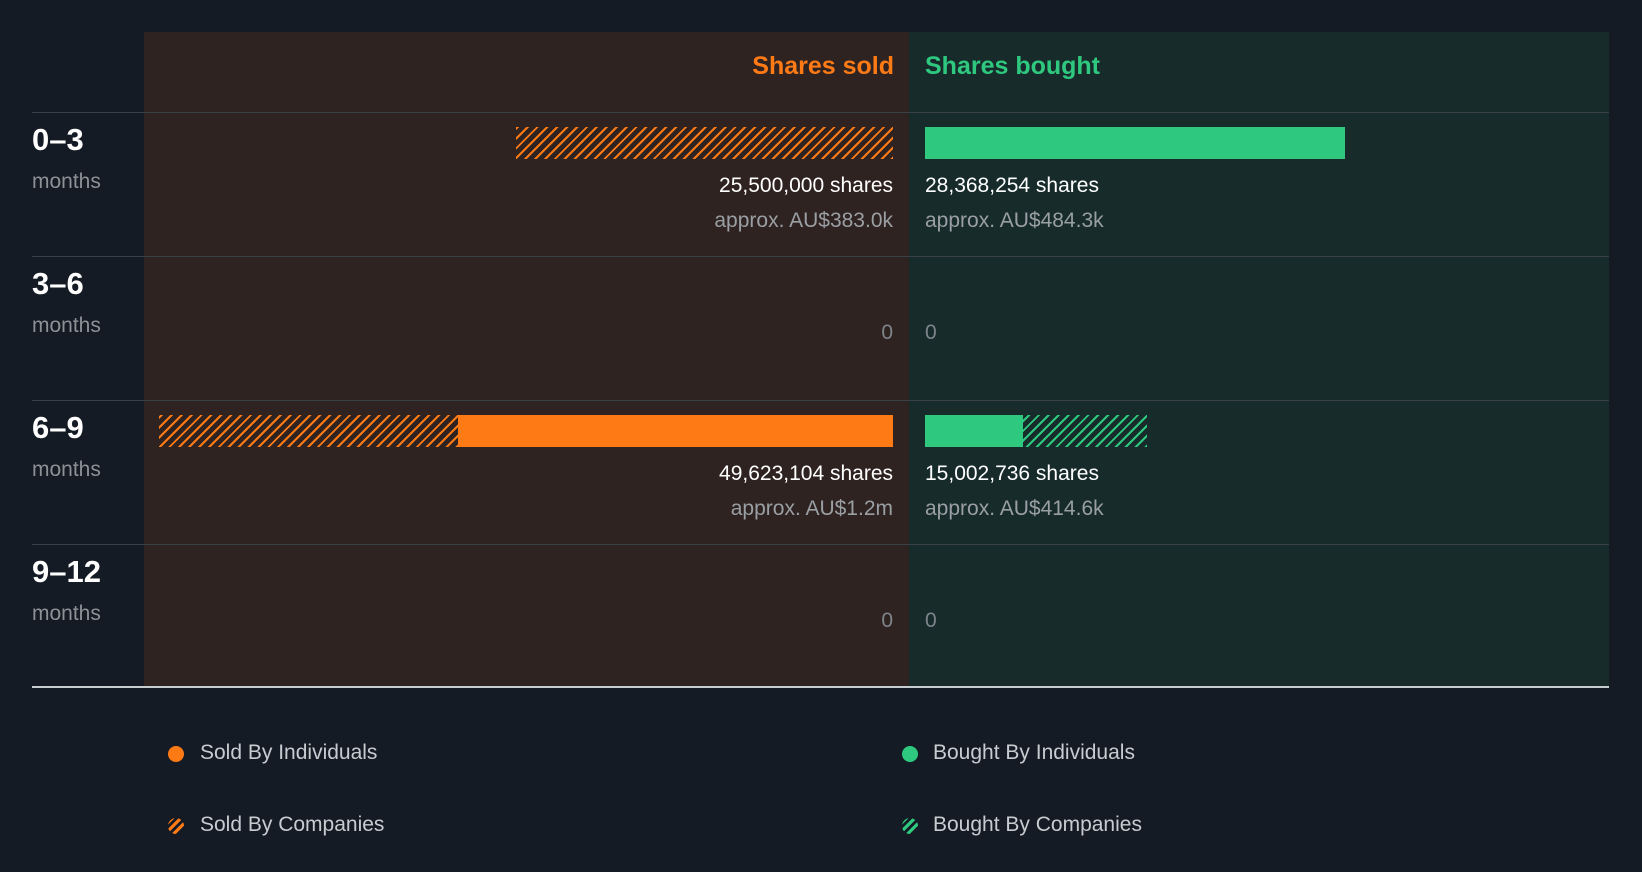  I want to click on bought-approx-value: approx. AU$484.3k, so click(1014, 220).